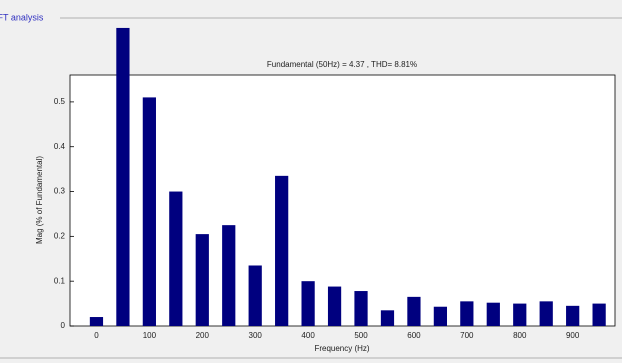 Image resolution: width=622 pixels, height=363 pixels. I want to click on x-tick-label: 100, so click(150, 335).